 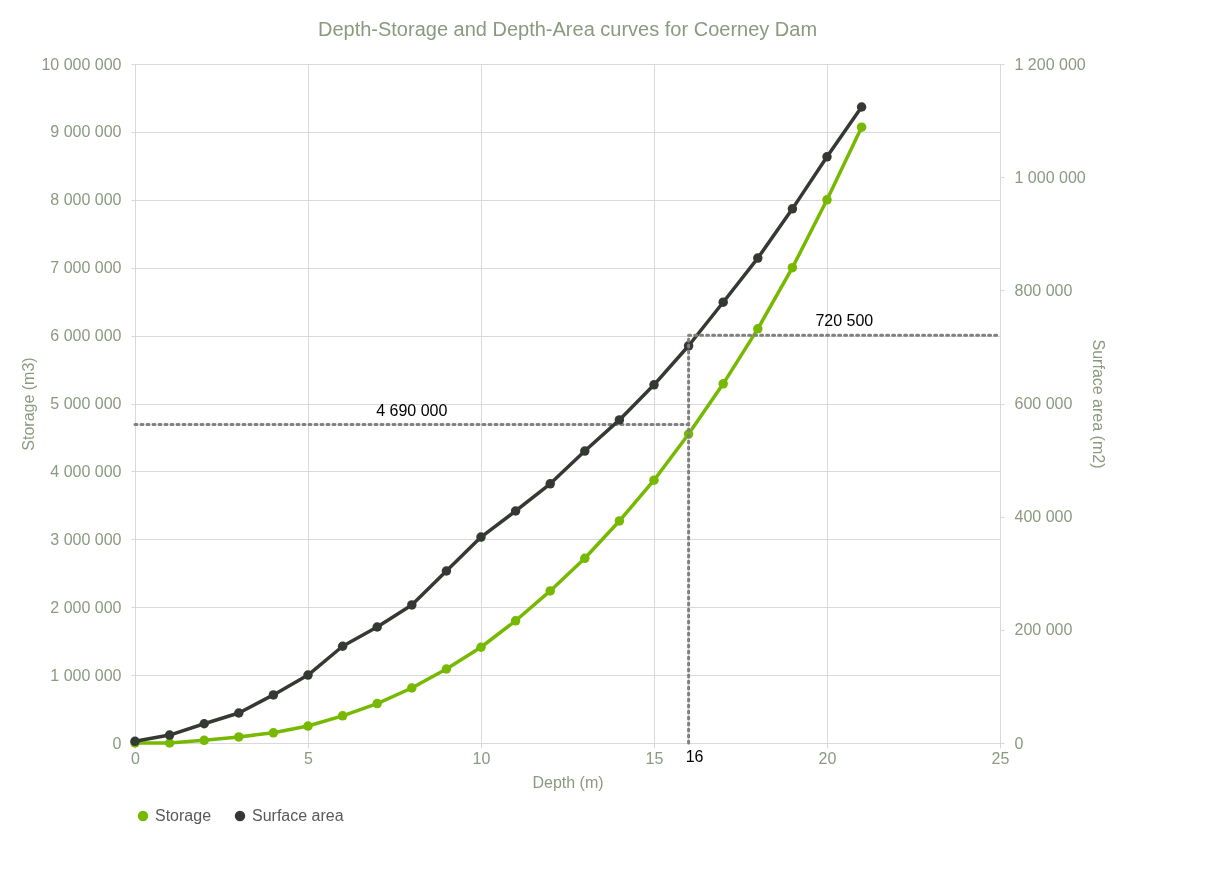 I want to click on y2-tick-label: 1 200 000, so click(x=1050, y=64).